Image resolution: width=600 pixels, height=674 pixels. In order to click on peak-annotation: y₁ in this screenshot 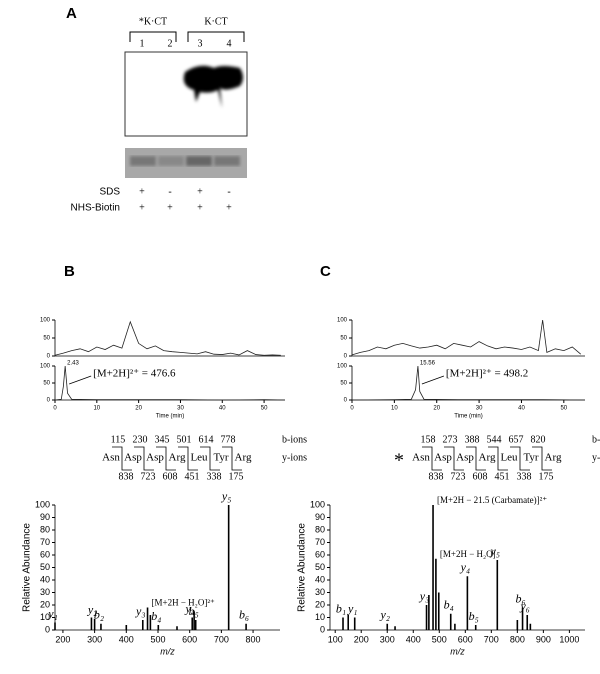, I will do `click(352, 608)`.